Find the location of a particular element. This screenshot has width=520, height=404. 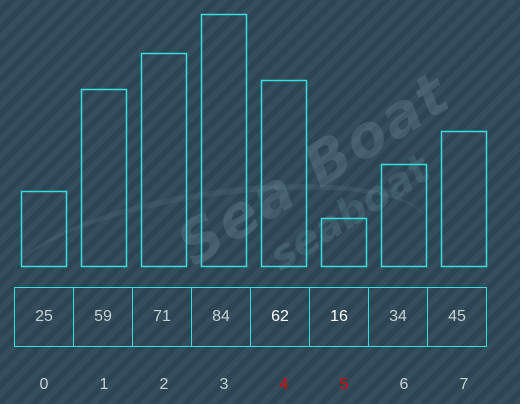

array-index: 0 is located at coordinates (44, 384).